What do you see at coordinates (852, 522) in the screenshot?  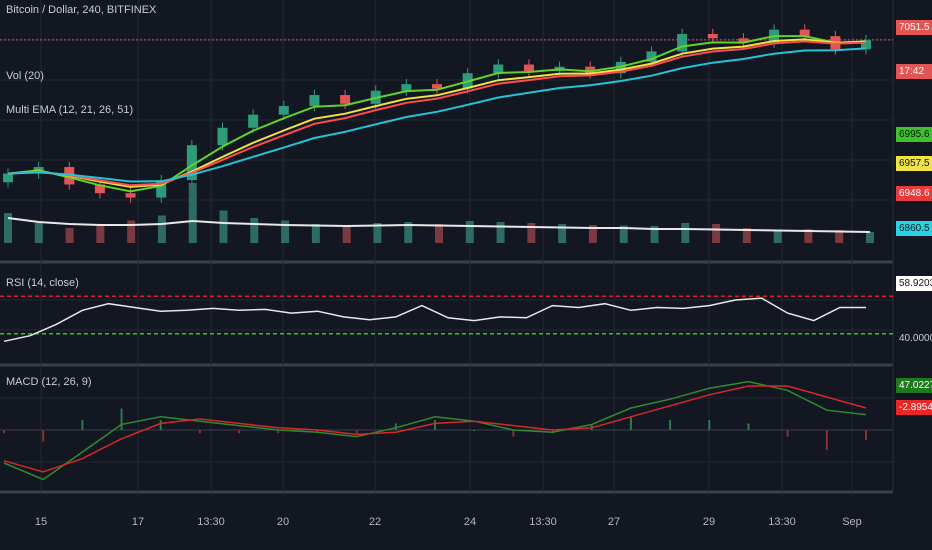 I see `x-tick: Sep` at bounding box center [852, 522].